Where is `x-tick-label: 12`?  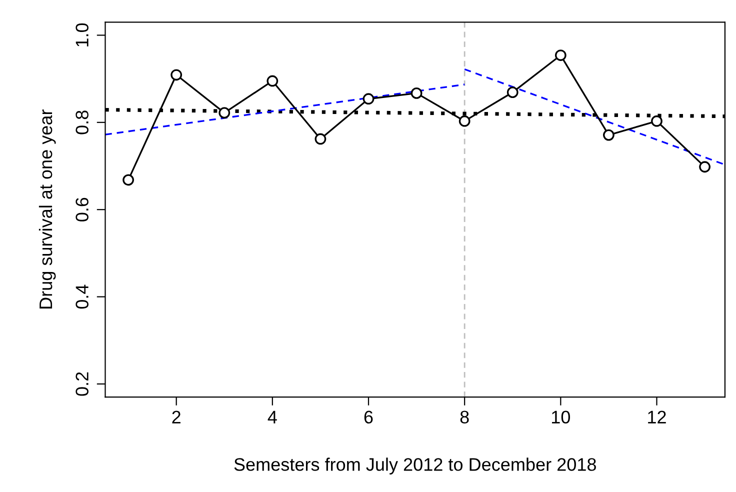 x-tick-label: 12 is located at coordinates (657, 417).